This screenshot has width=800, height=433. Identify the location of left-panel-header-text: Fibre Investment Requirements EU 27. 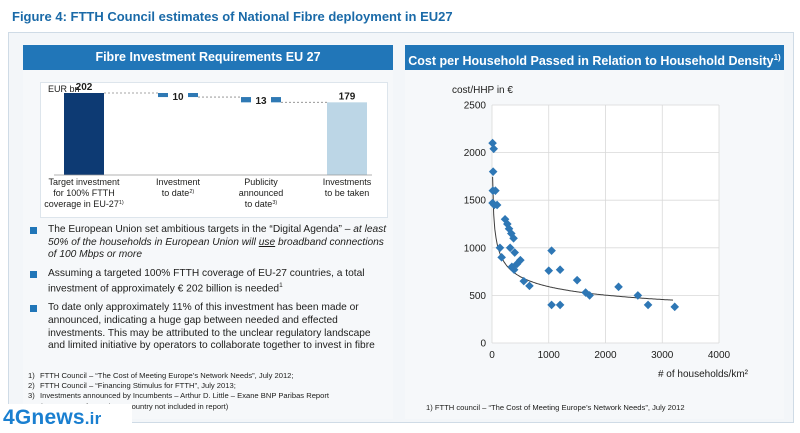
(208, 57).